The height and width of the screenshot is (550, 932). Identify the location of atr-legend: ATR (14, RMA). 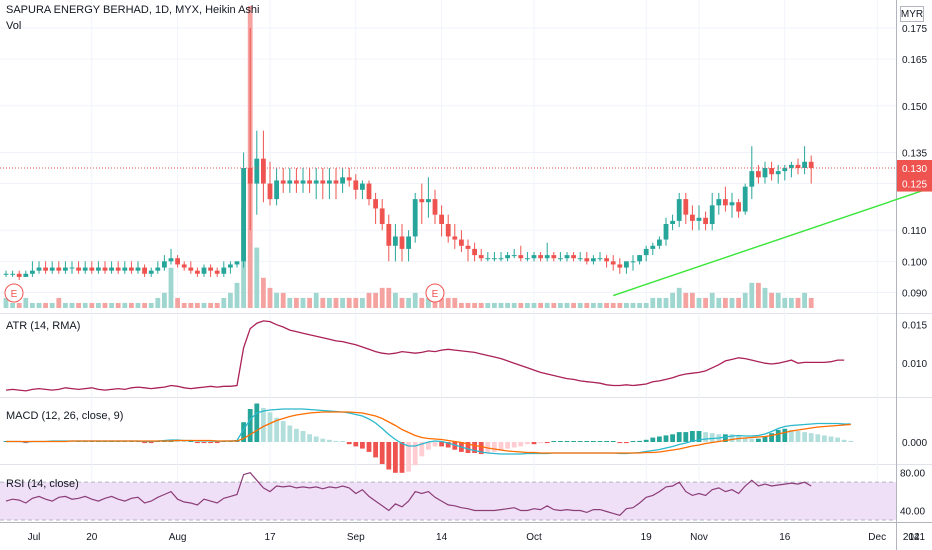
(43, 326).